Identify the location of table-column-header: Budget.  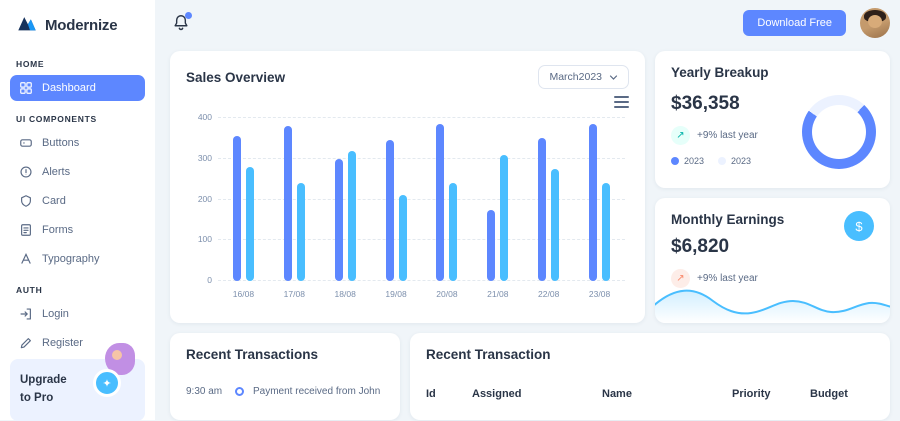
(829, 394).